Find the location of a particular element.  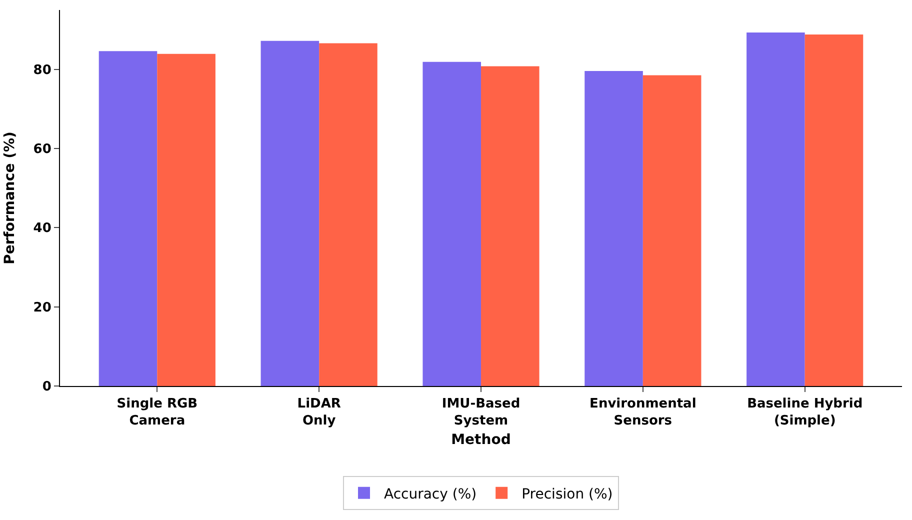

y-tick-label: 40 is located at coordinates (42, 228).